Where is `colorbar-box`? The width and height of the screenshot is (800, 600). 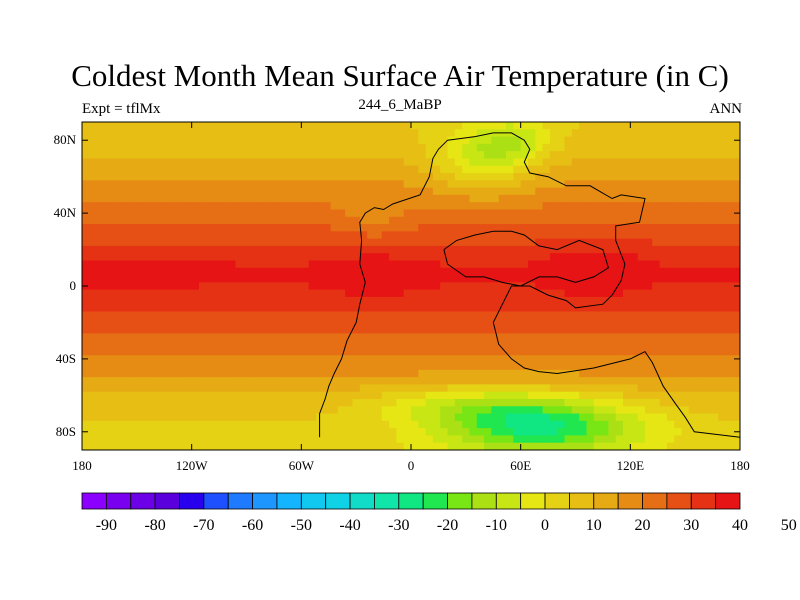
colorbar-box is located at coordinates (533, 501).